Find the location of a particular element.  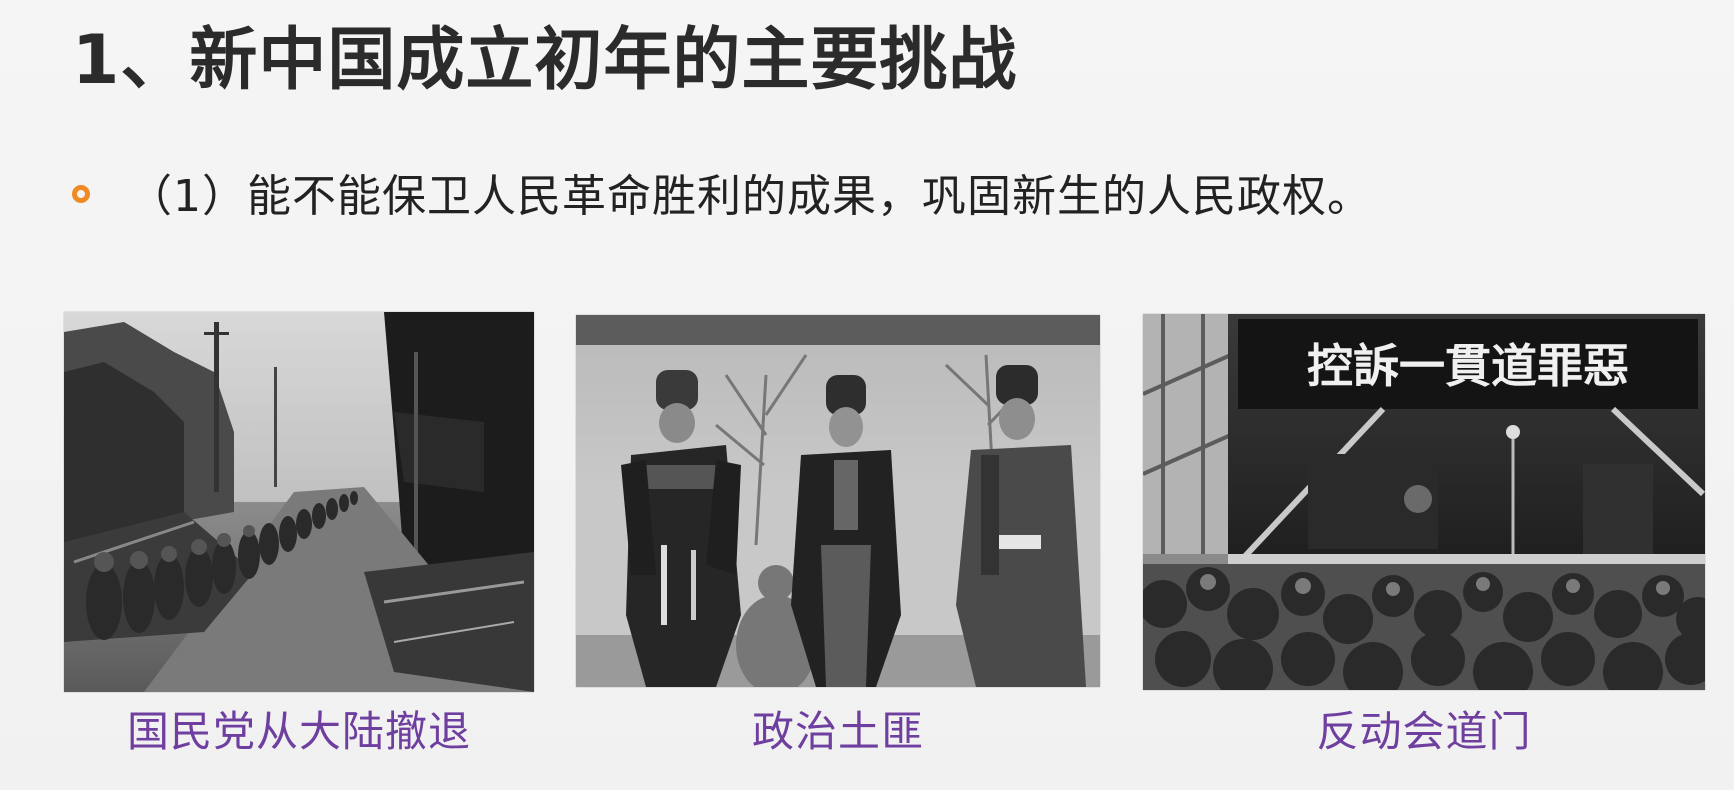

photo-caption-bandits: 政治土匪 is located at coordinates (837, 731).